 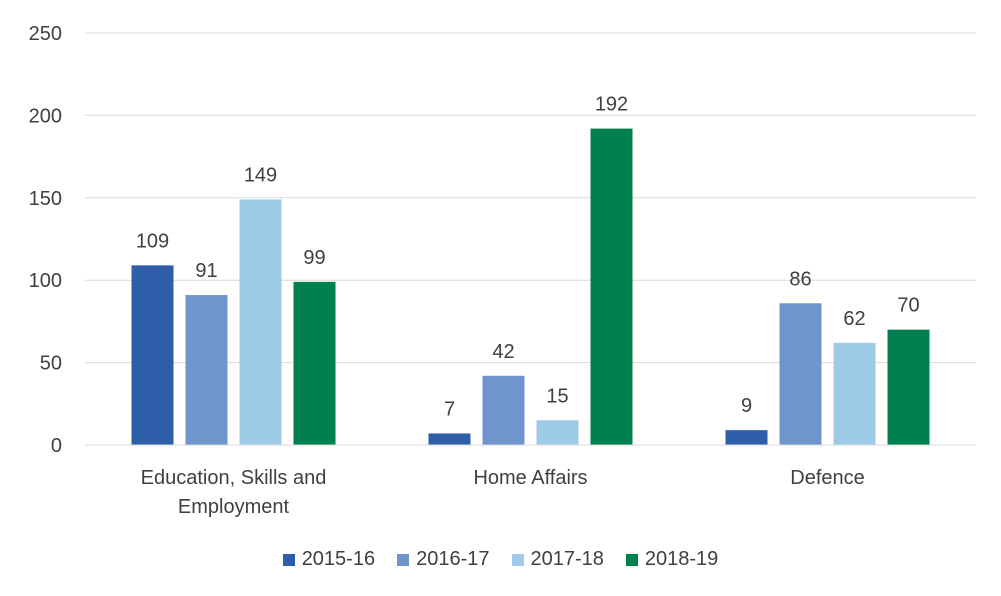 What do you see at coordinates (611, 105) in the screenshot?
I see `data-label: 192` at bounding box center [611, 105].